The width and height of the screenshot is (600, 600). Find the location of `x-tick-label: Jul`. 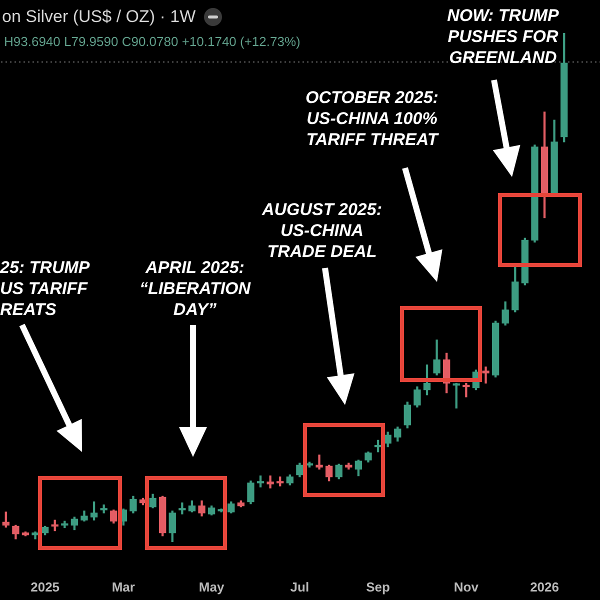

x-tick-label: Jul is located at coordinates (300, 586).